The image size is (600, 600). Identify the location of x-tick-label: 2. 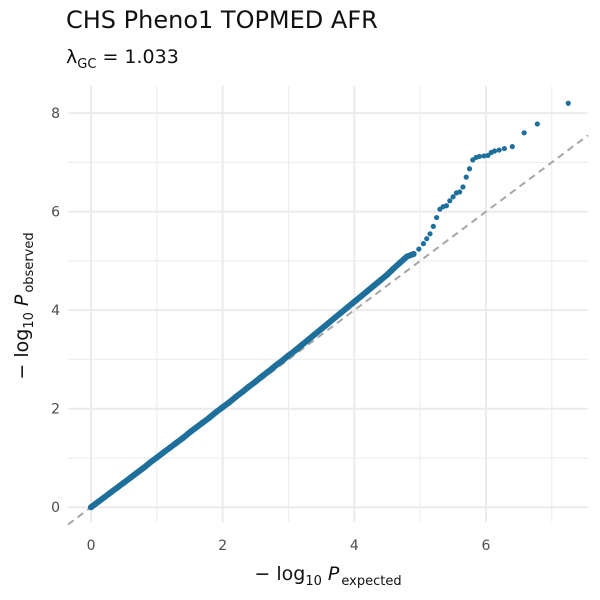
(222, 546).